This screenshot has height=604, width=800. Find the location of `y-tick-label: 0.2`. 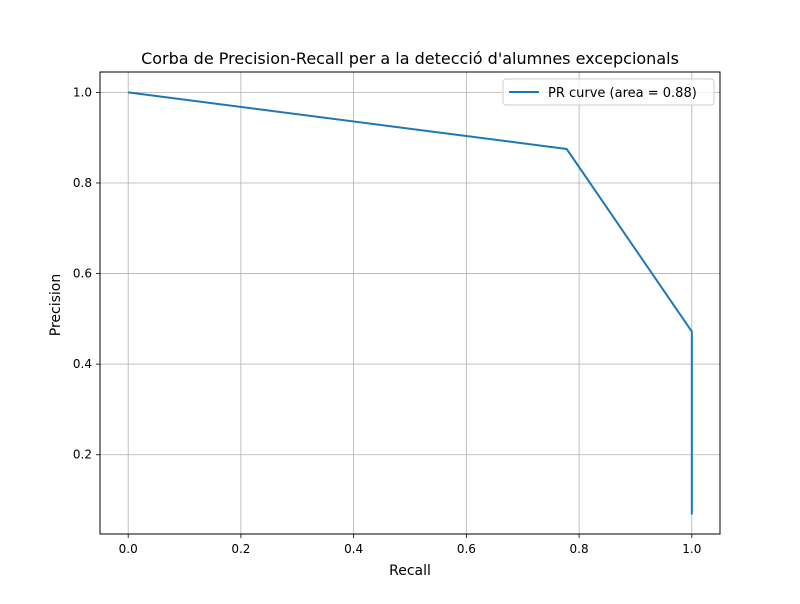

y-tick-label: 0.2 is located at coordinates (82, 455).